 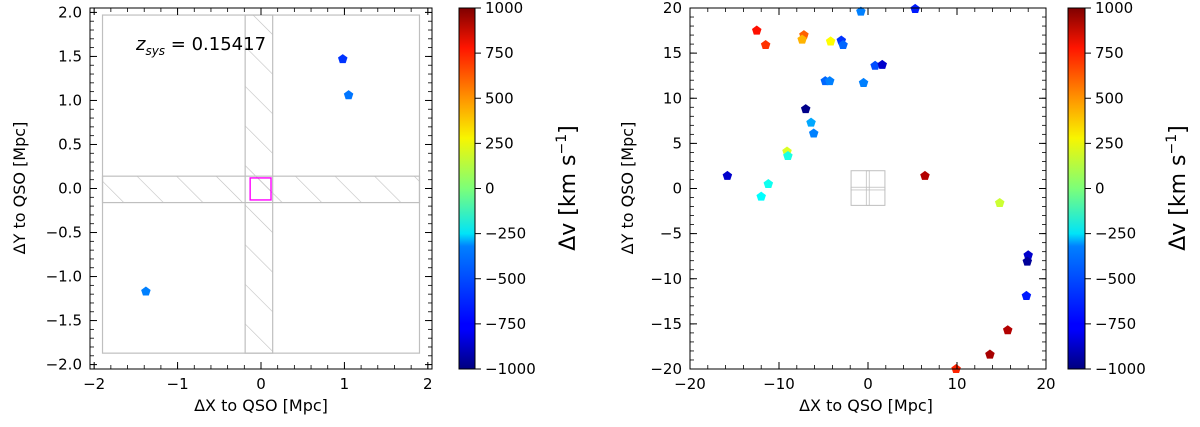 I want to click on qso-box, so click(x=260, y=189).